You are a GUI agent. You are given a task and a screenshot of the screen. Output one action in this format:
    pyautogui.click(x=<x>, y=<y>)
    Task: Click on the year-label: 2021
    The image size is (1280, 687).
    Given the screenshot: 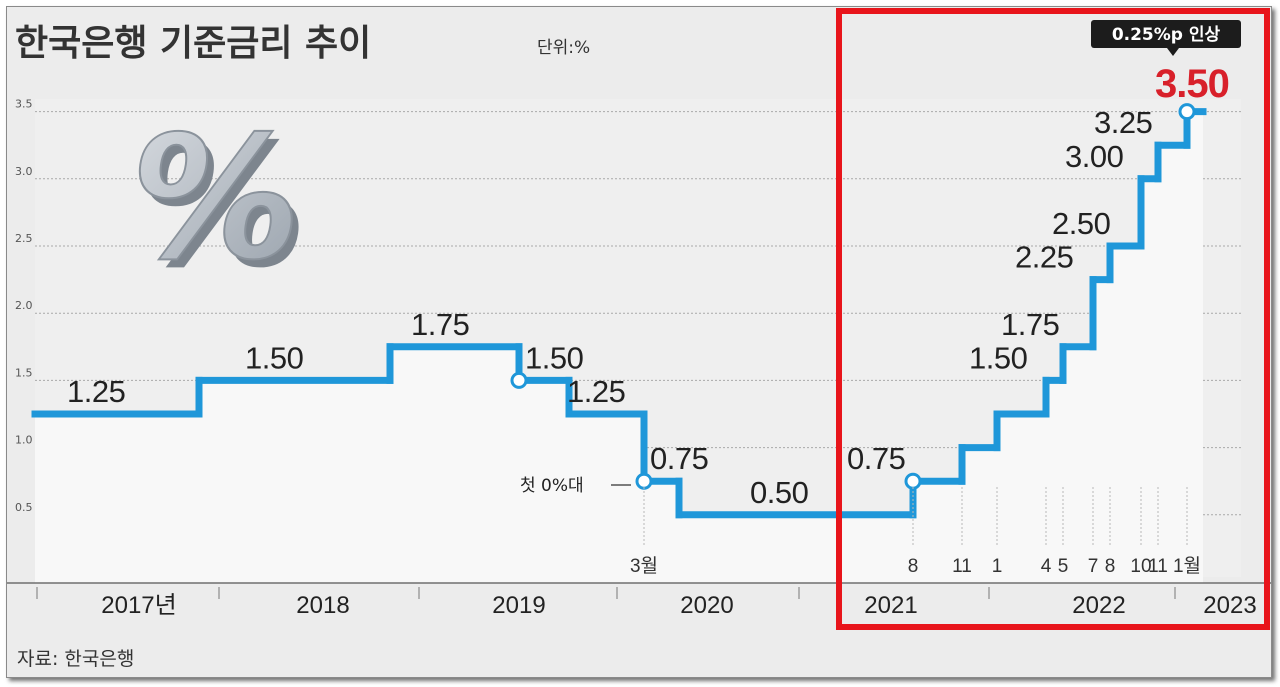 What is the action you would take?
    pyautogui.click(x=890, y=605)
    